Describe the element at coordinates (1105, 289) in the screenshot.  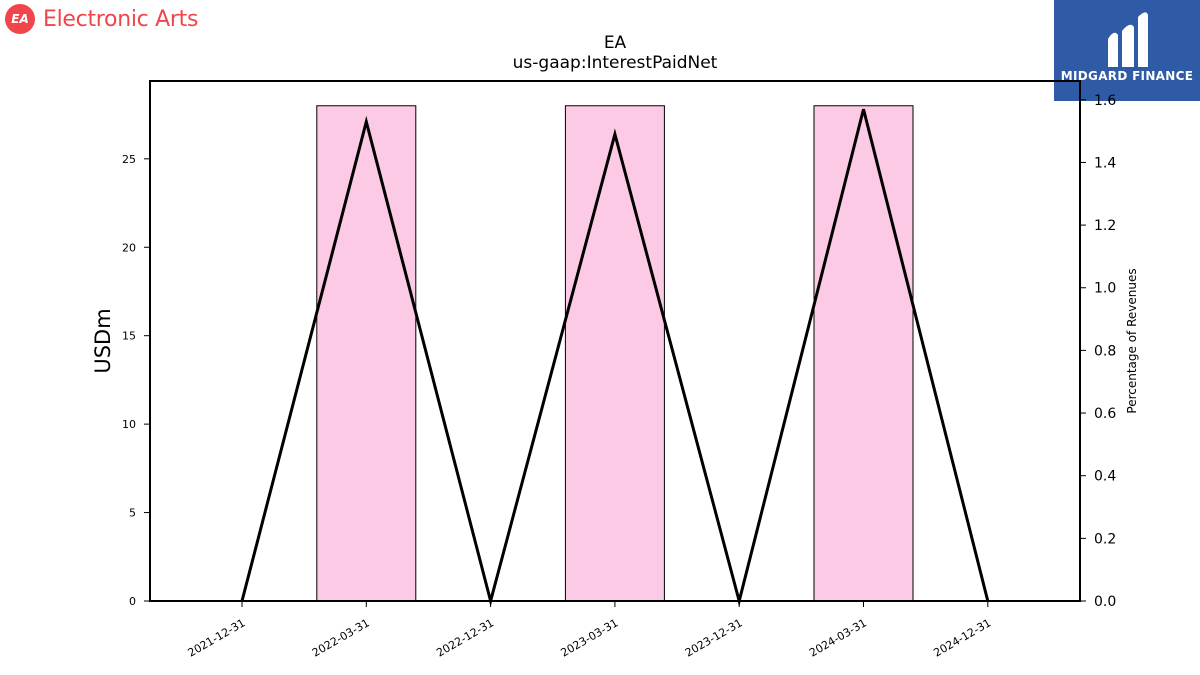
I see `y2-tick-label: 1.0` at that location.